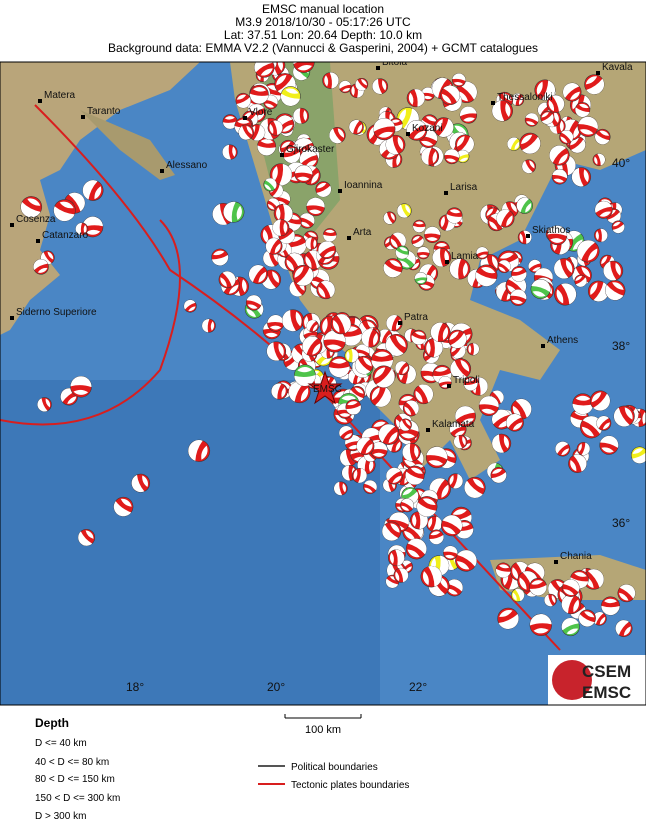 The height and width of the screenshot is (821, 646). I want to click on city-label: Kozani, so click(427, 128).